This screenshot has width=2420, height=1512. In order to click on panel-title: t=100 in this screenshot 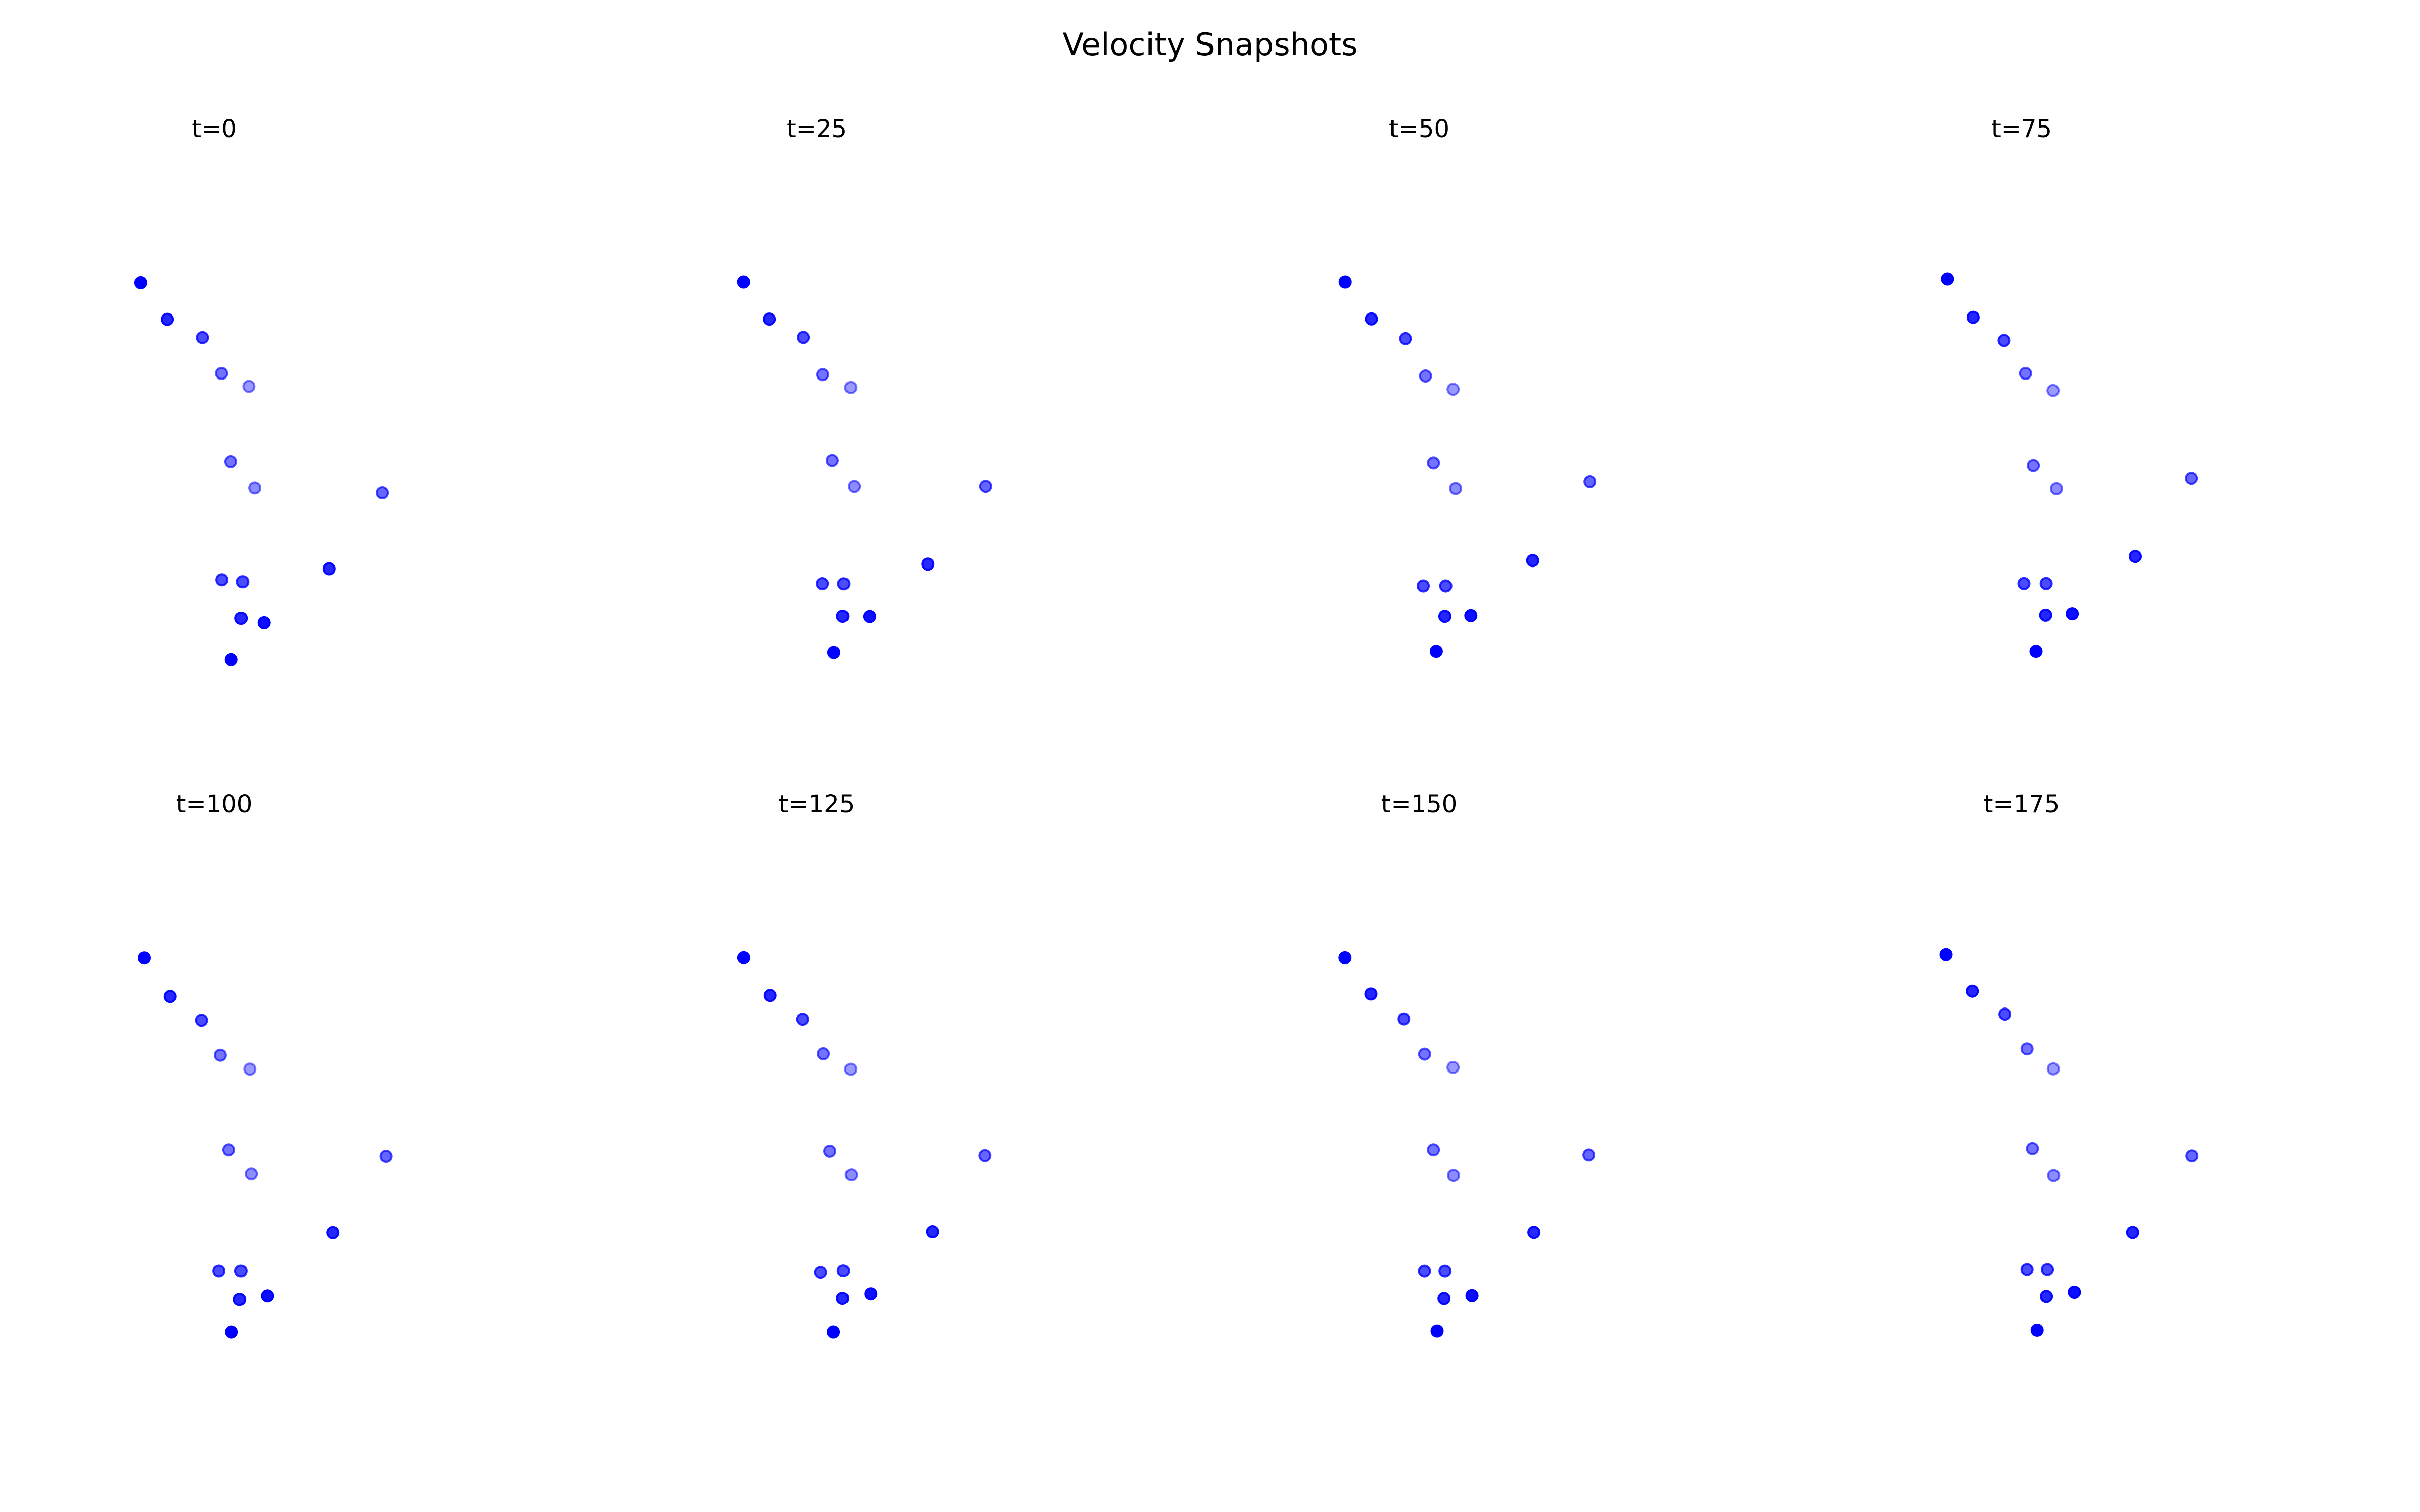, I will do `click(214, 804)`.